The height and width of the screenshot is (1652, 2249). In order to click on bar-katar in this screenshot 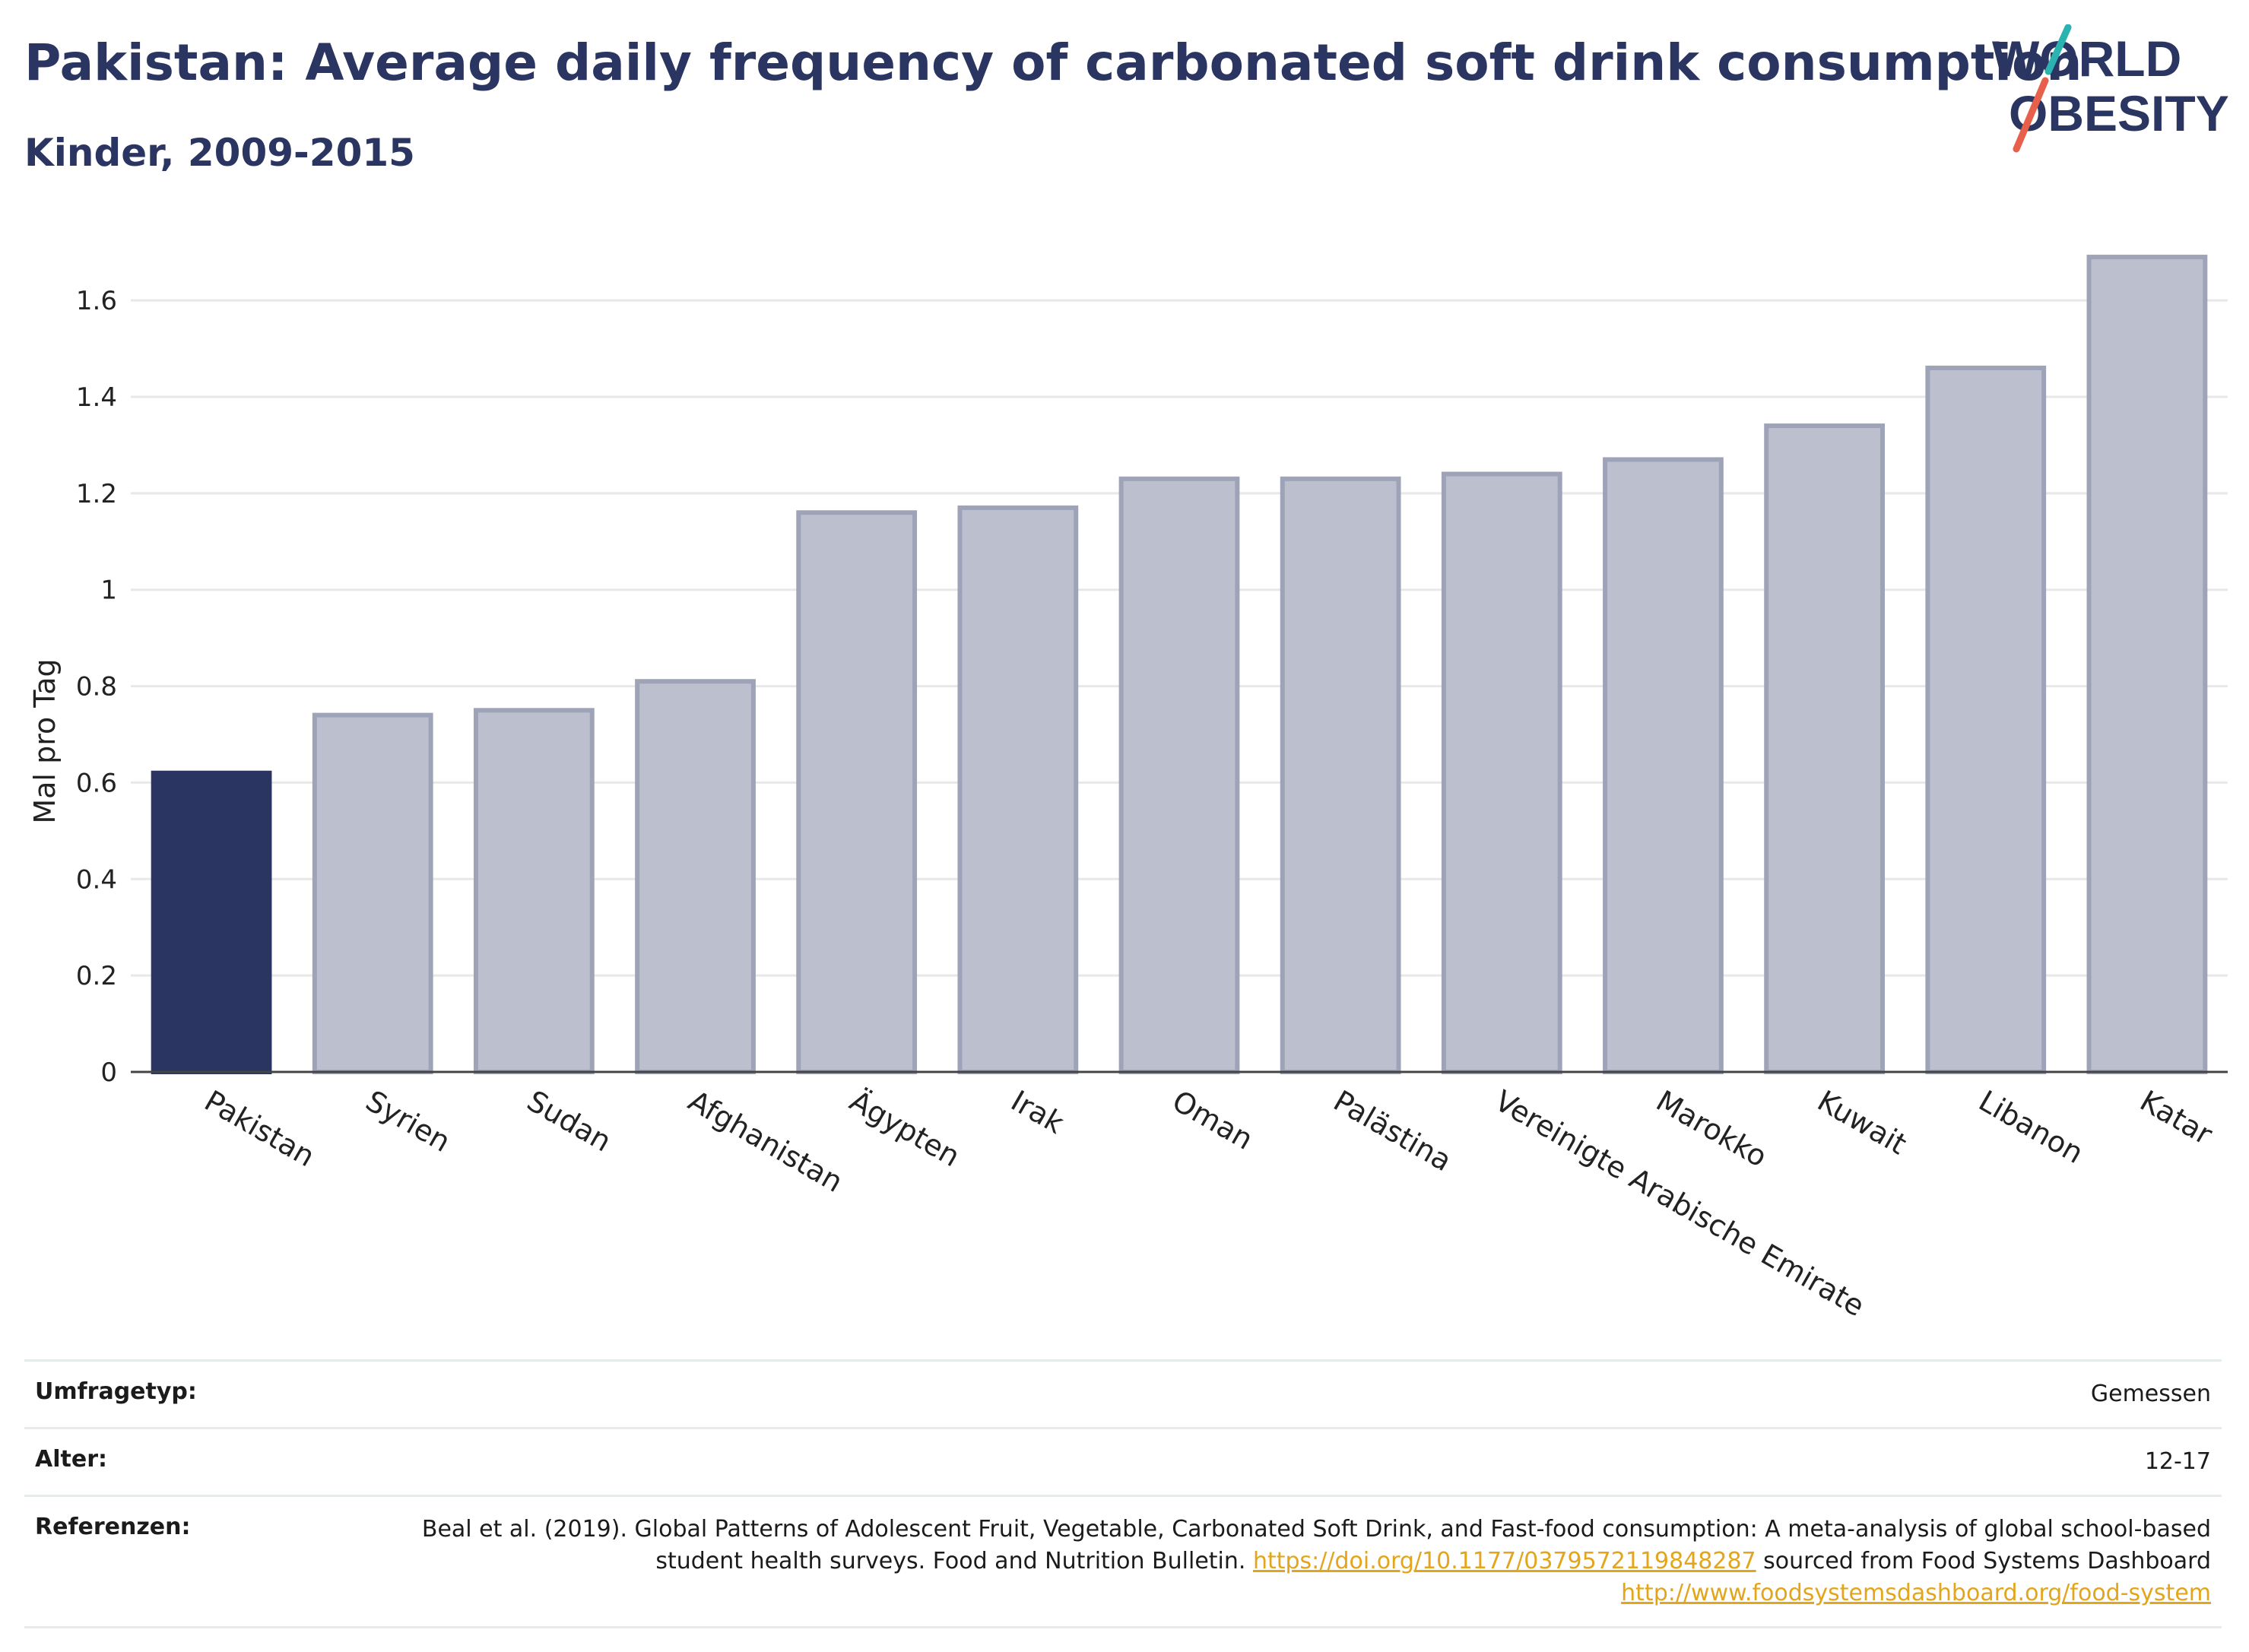, I will do `click(2147, 664)`.